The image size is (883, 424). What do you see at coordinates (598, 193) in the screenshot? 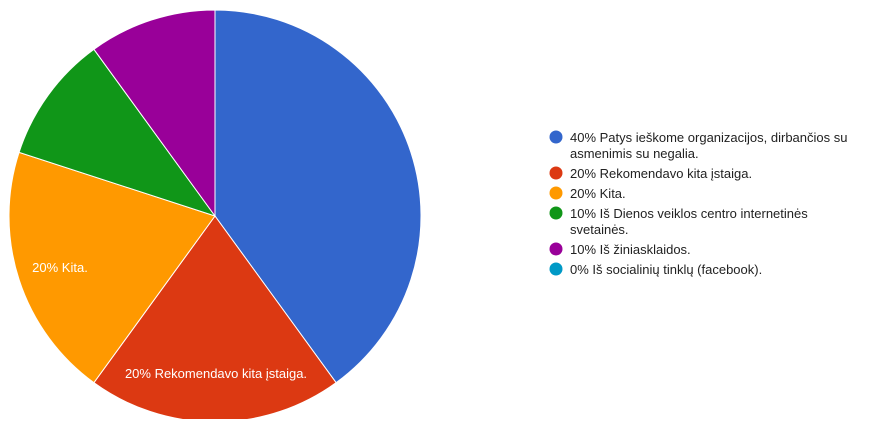
I see `legend-label-2-line-0: 20% Kita.` at bounding box center [598, 193].